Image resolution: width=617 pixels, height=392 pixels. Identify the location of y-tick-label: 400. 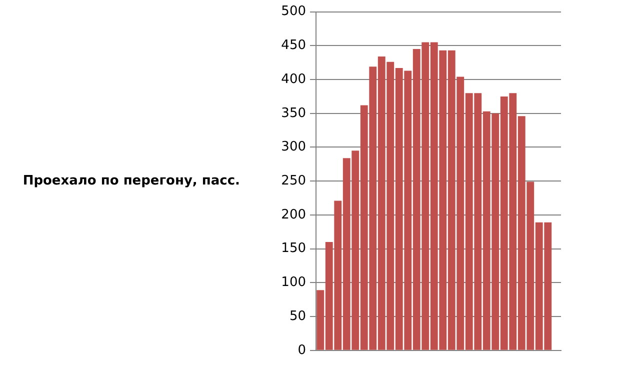
(293, 79).